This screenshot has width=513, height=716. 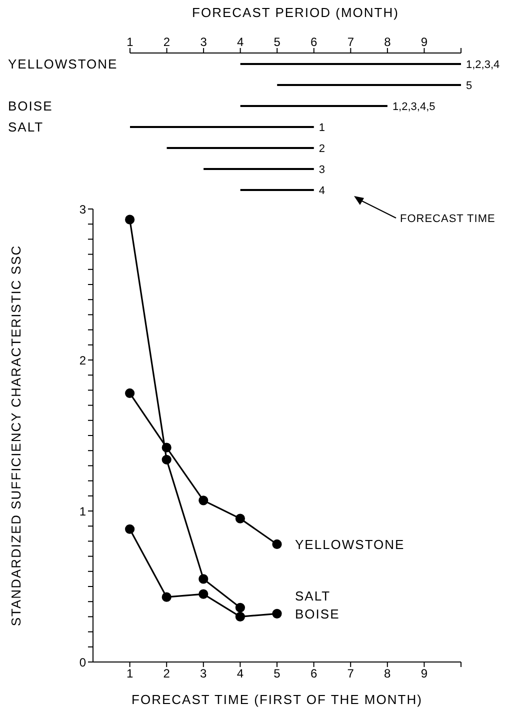 What do you see at coordinates (322, 149) in the screenshot?
I see `annotation: 2` at bounding box center [322, 149].